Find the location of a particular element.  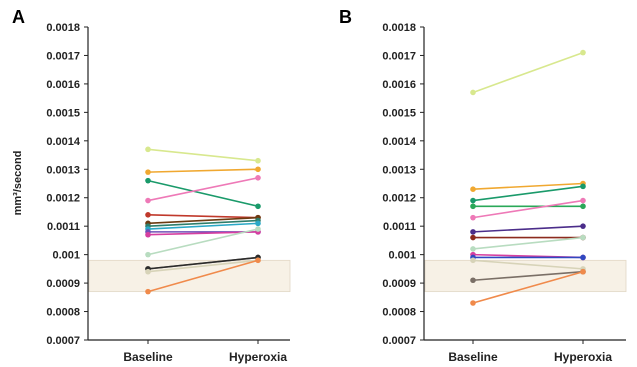

y-axis-title: mm³/second is located at coordinates (18, 183).